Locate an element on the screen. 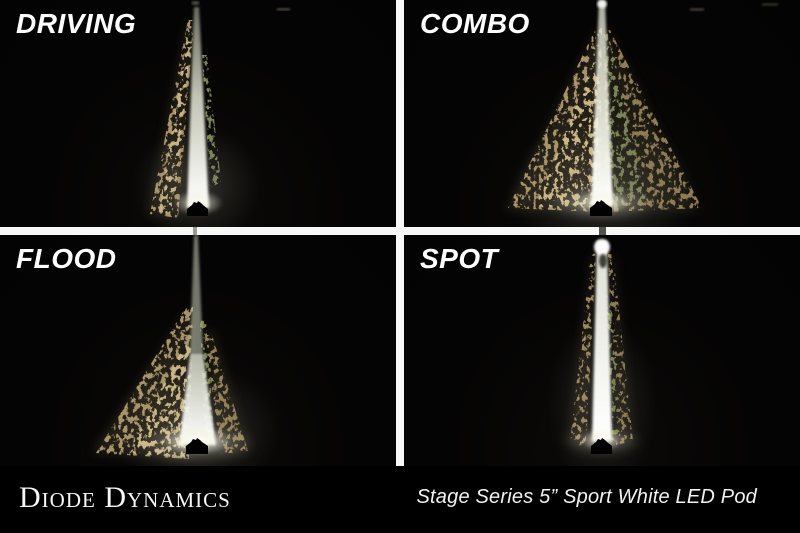 This screenshot has height=533, width=800. spot-horizon-mark is located at coordinates (602, 231).